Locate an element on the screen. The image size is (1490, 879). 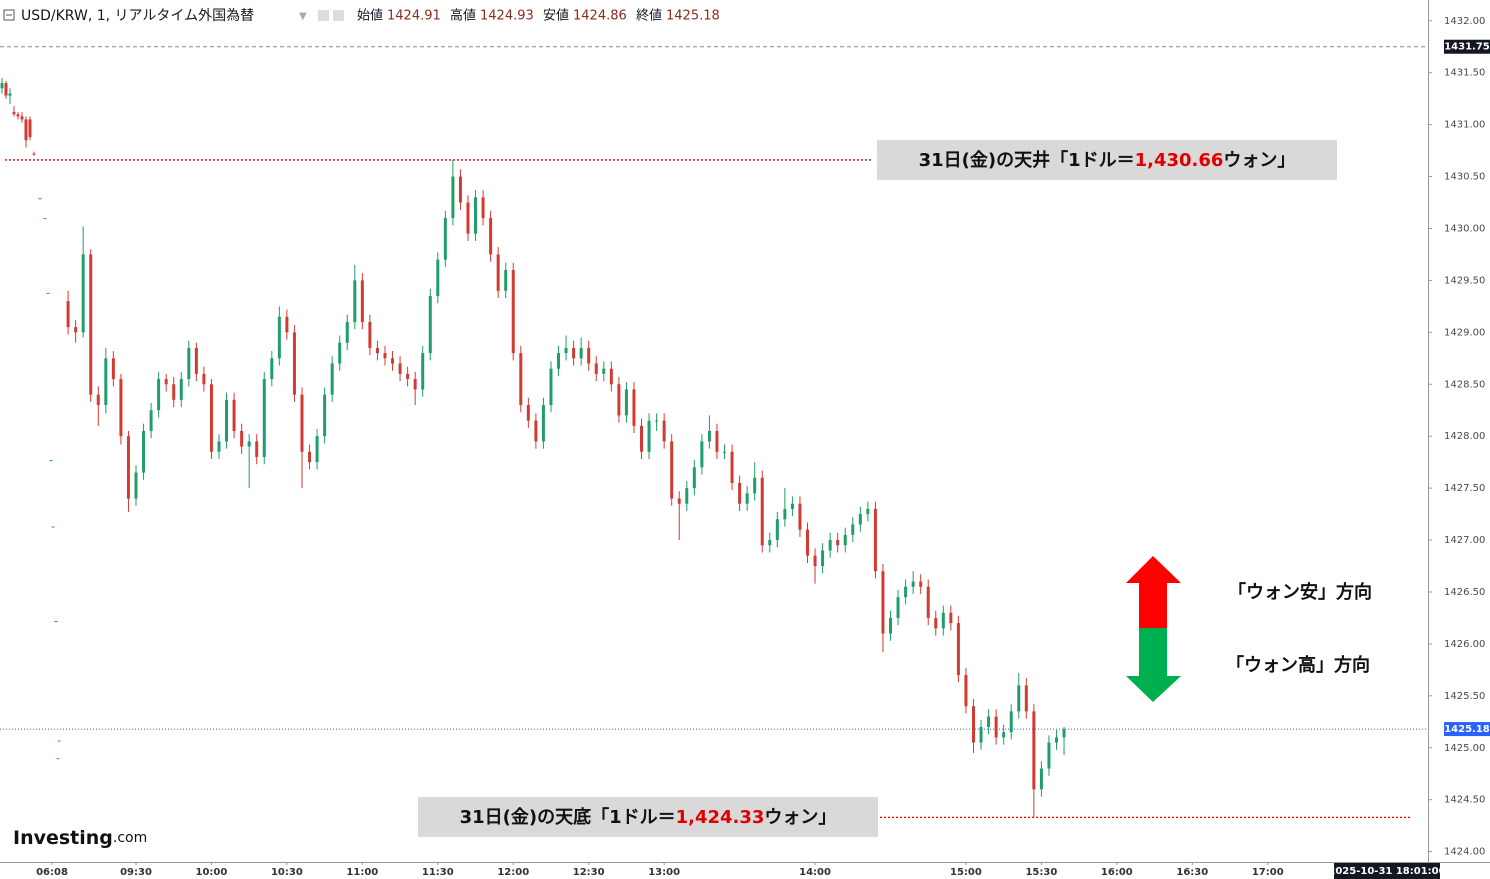
cursor-time-box is located at coordinates (1387, 871).